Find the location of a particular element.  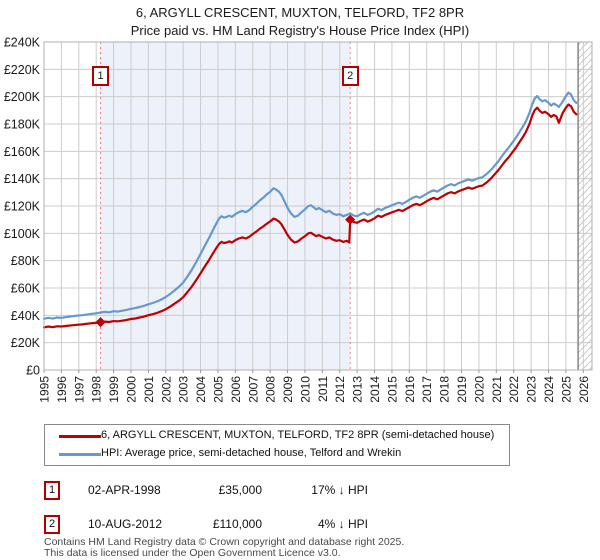

x-axis-tick-label: 2020 is located at coordinates (479, 389).